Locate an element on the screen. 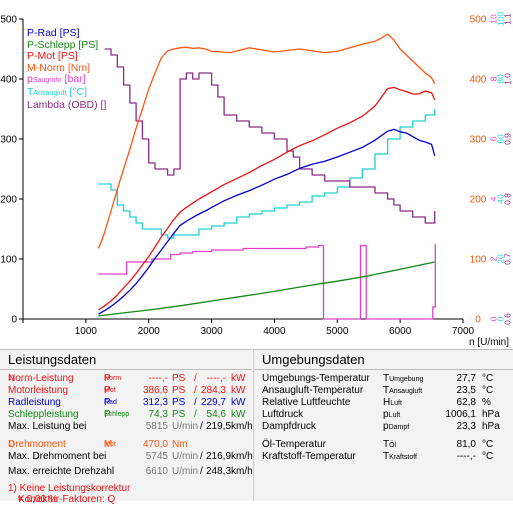  env-row: Ansaugluft-Temperatur TAnsaugluft 23,5 °C is located at coordinates (383, 391).